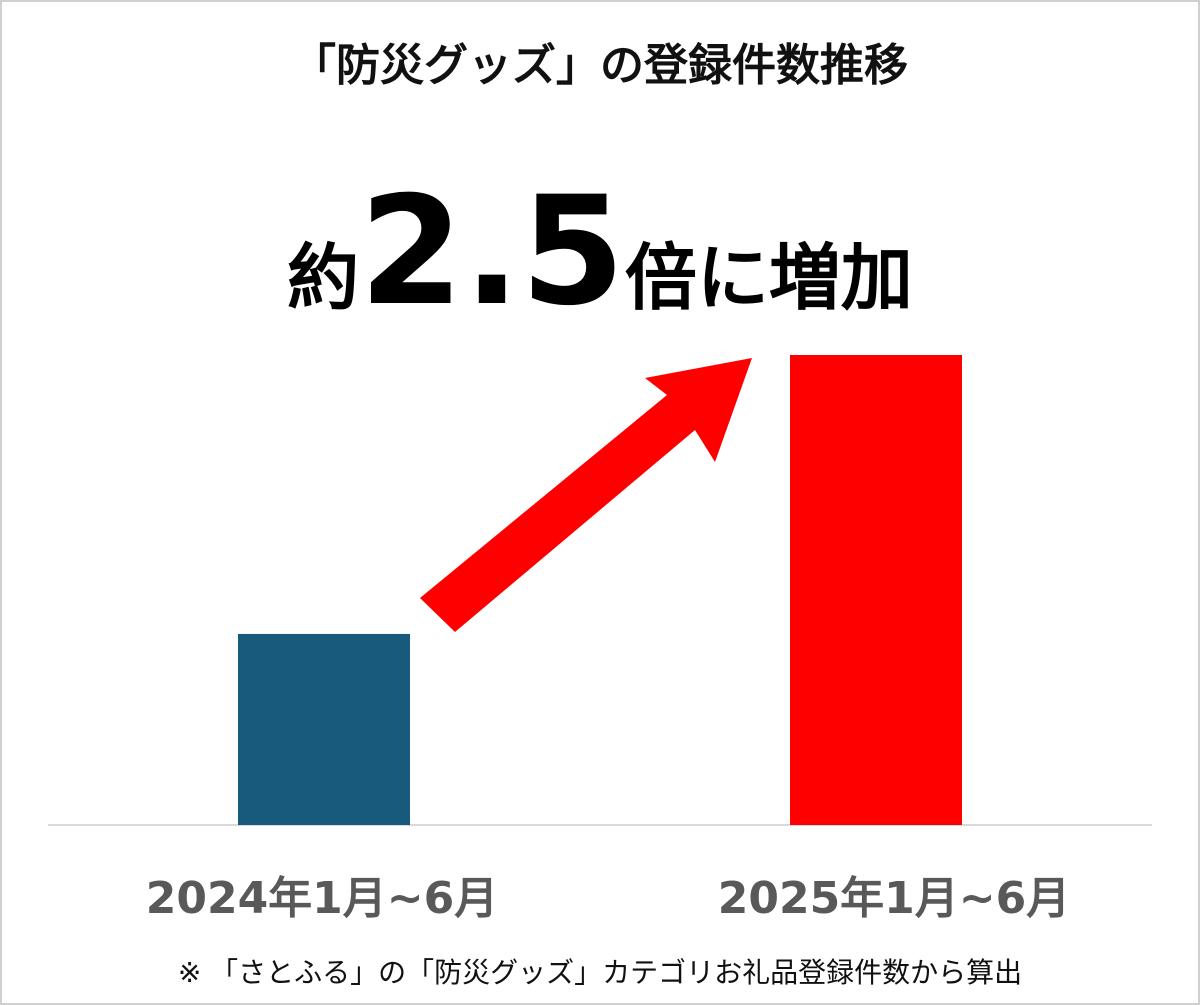 This screenshot has width=1200, height=1005. Describe the element at coordinates (586, 495) in the screenshot. I see `growth-arrow` at that location.